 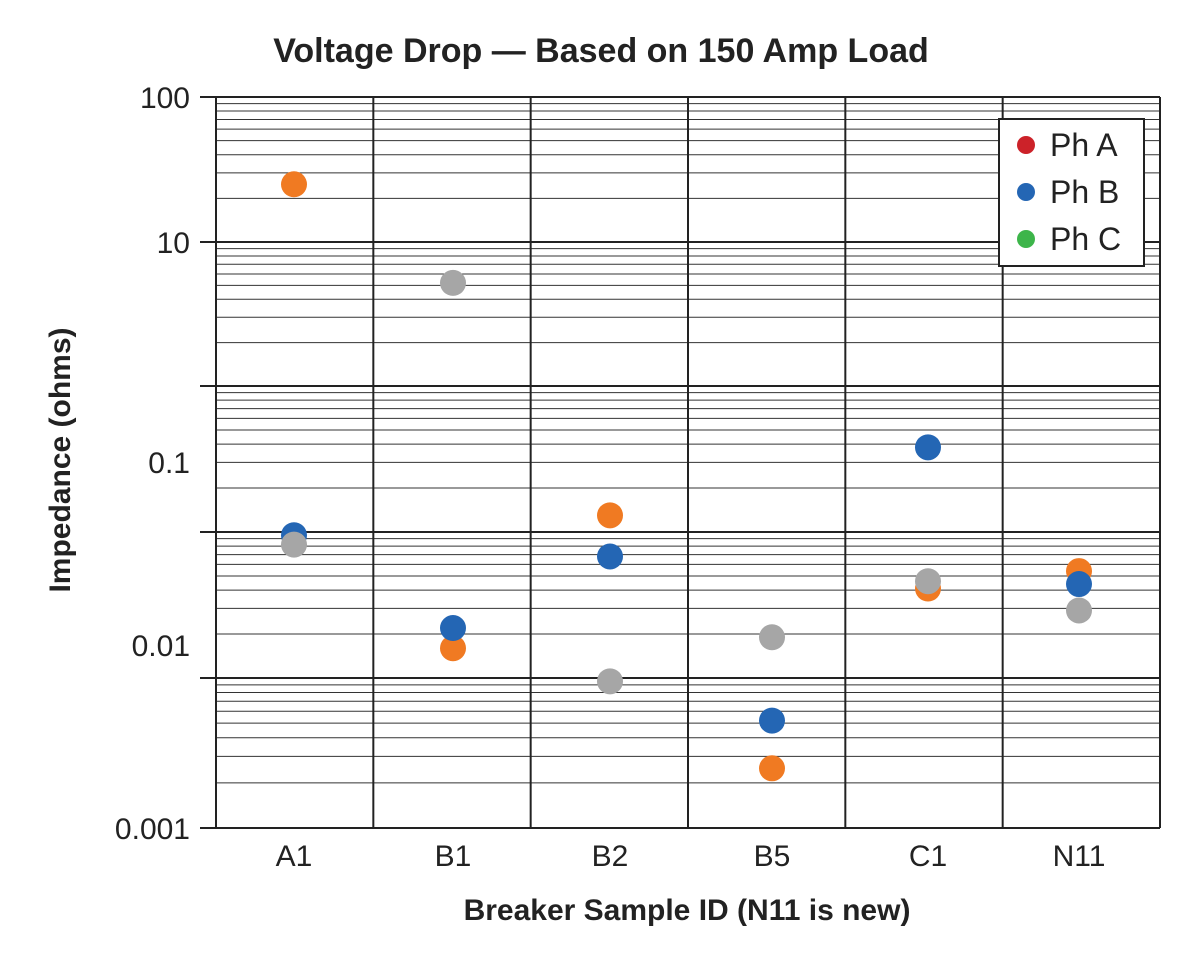 I want to click on y-axis-title: Impedance (ohms), so click(x=60, y=459).